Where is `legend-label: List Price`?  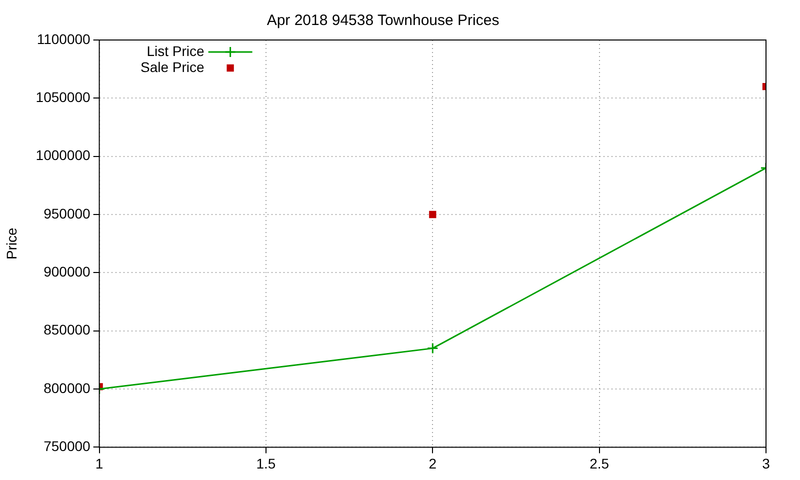 legend-label: List Price is located at coordinates (175, 50).